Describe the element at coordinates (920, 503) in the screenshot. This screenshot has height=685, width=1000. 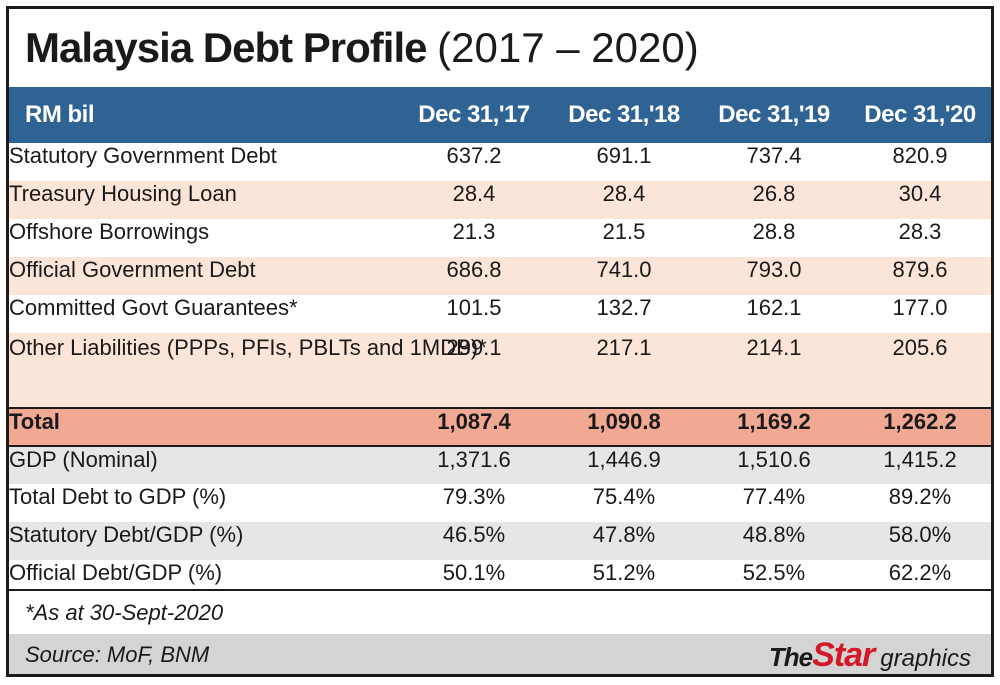
I see `cell-value: 89.2%` at that location.